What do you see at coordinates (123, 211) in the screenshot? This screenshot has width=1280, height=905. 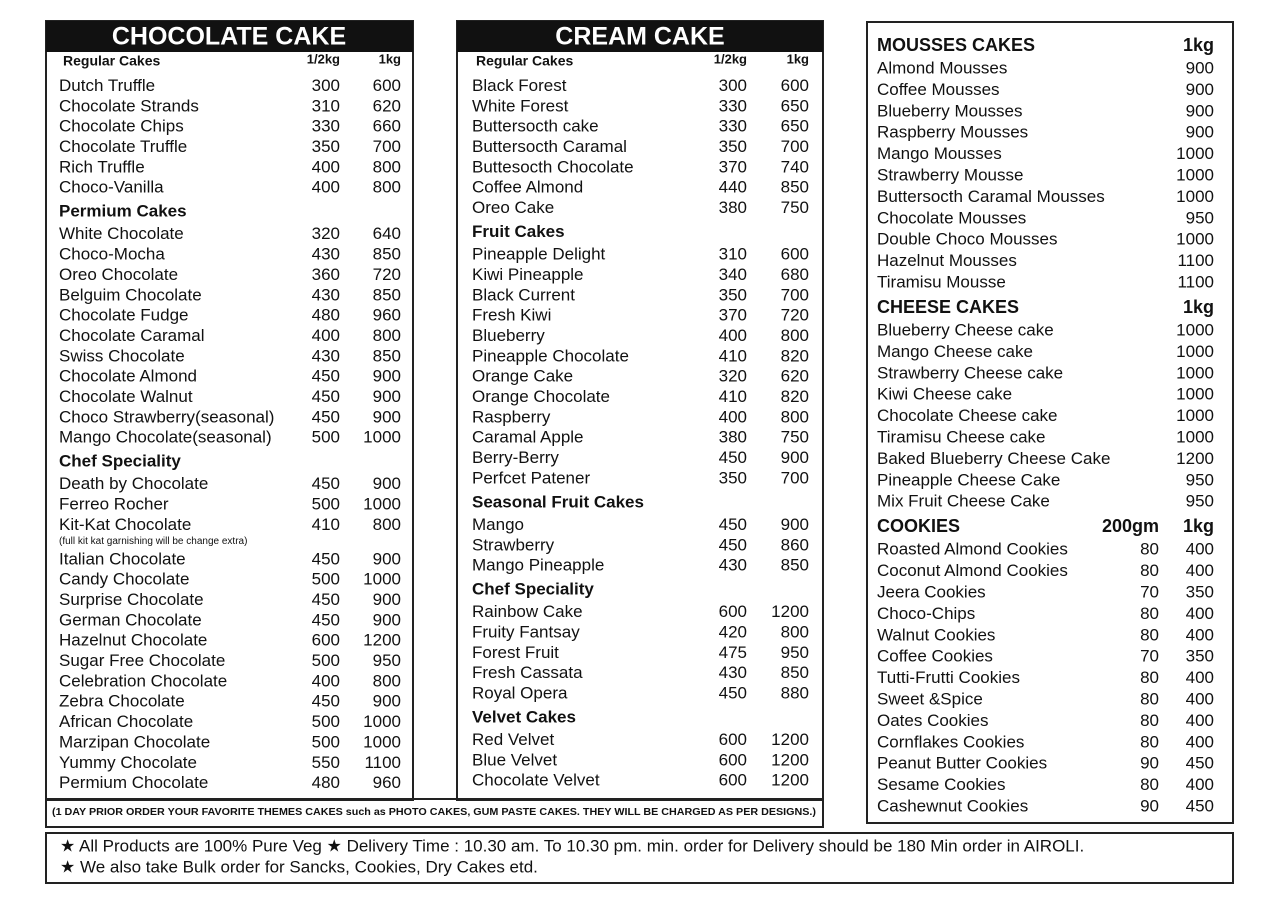 I see `section-heading: Permium Cakes` at bounding box center [123, 211].